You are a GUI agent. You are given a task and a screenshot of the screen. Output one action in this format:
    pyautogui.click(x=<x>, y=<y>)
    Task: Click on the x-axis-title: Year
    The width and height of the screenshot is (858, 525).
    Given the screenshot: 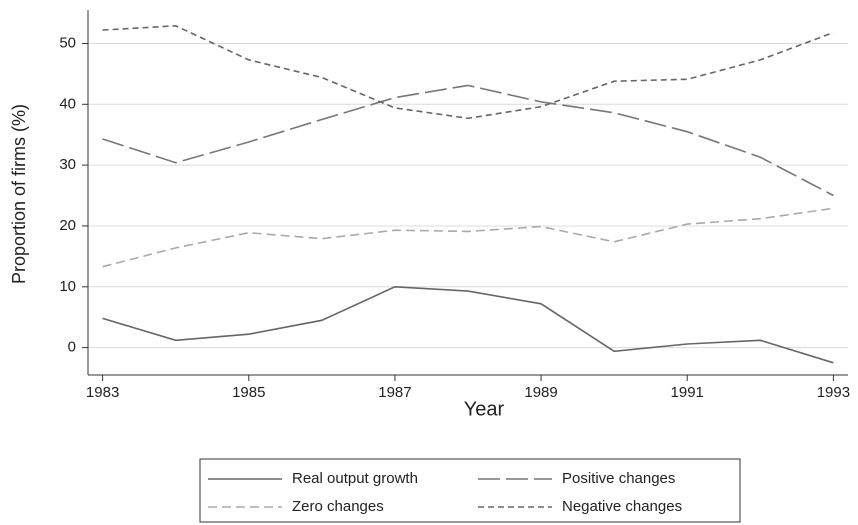 What is the action you would take?
    pyautogui.click(x=484, y=409)
    